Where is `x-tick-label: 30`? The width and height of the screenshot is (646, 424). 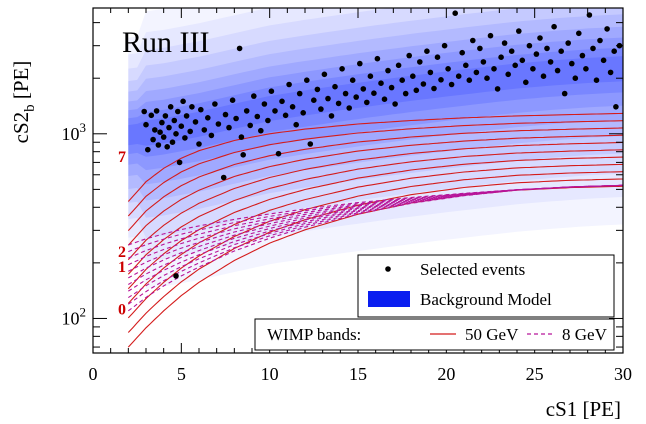
x-tick-label: 30 is located at coordinates (623, 374).